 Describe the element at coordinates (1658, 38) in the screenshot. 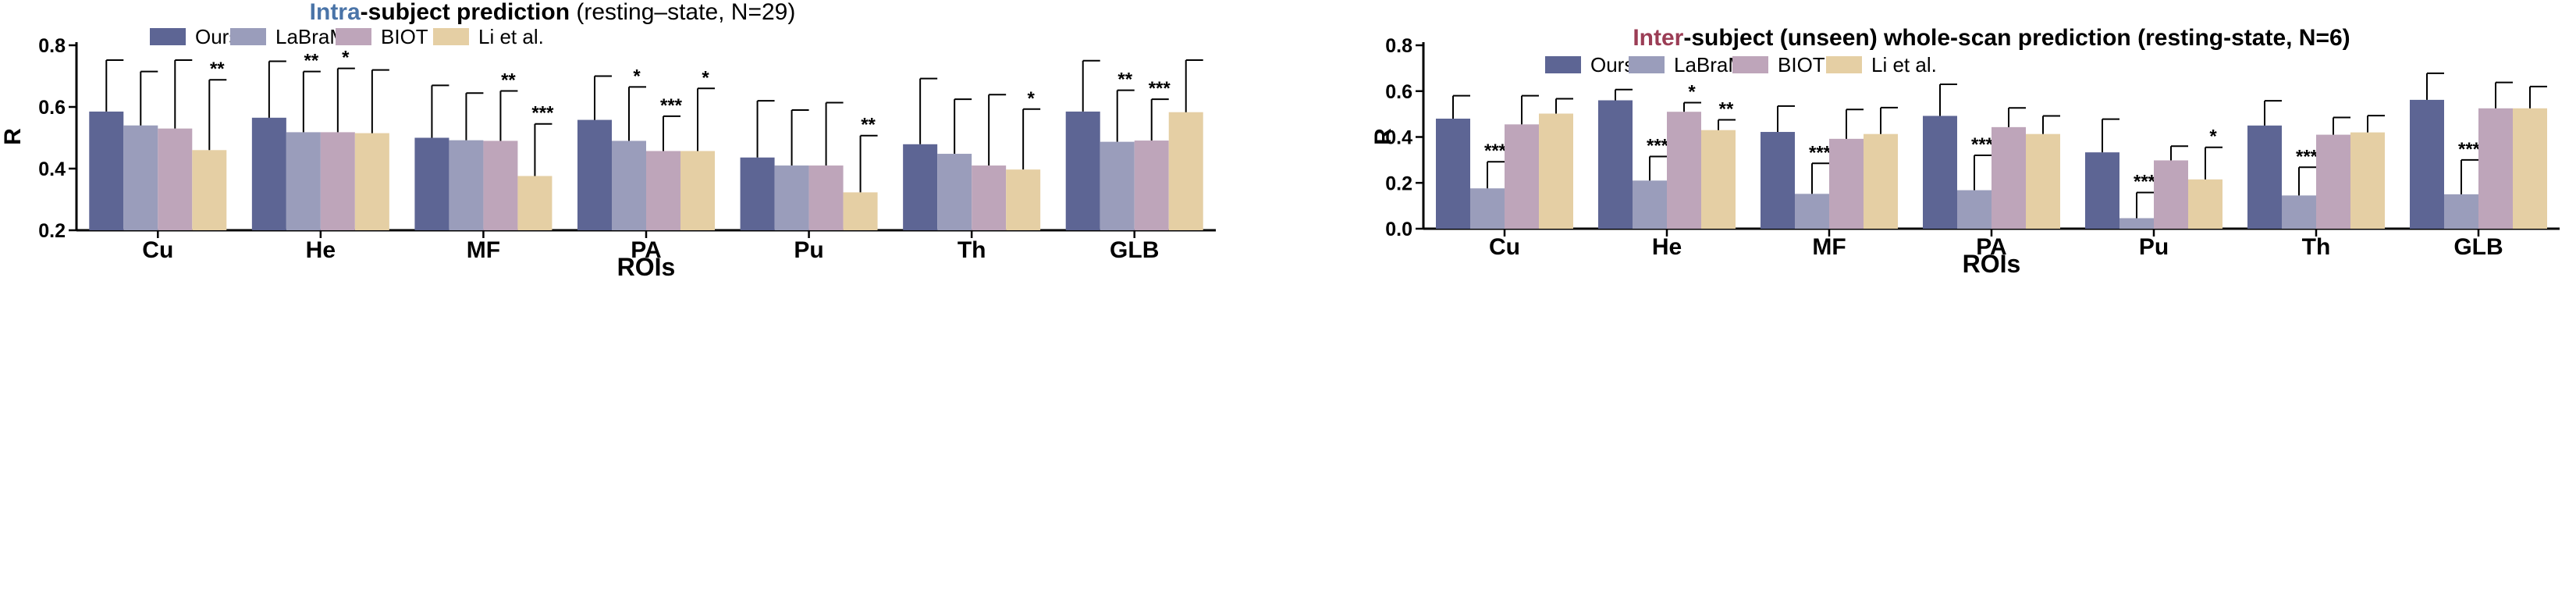

I see `title-accent: Inter` at that location.